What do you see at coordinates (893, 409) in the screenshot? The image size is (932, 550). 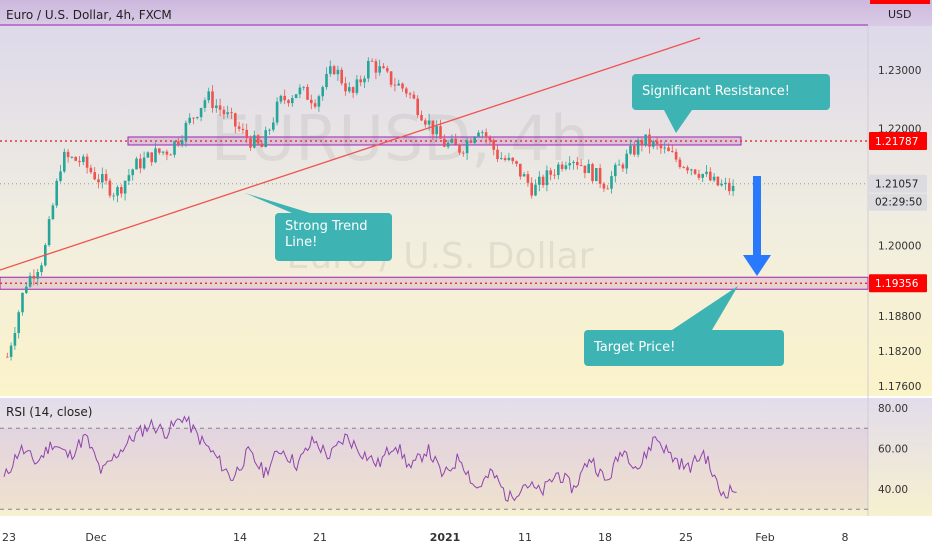 I see `rsi-tick-label: 80.00` at bounding box center [893, 409].